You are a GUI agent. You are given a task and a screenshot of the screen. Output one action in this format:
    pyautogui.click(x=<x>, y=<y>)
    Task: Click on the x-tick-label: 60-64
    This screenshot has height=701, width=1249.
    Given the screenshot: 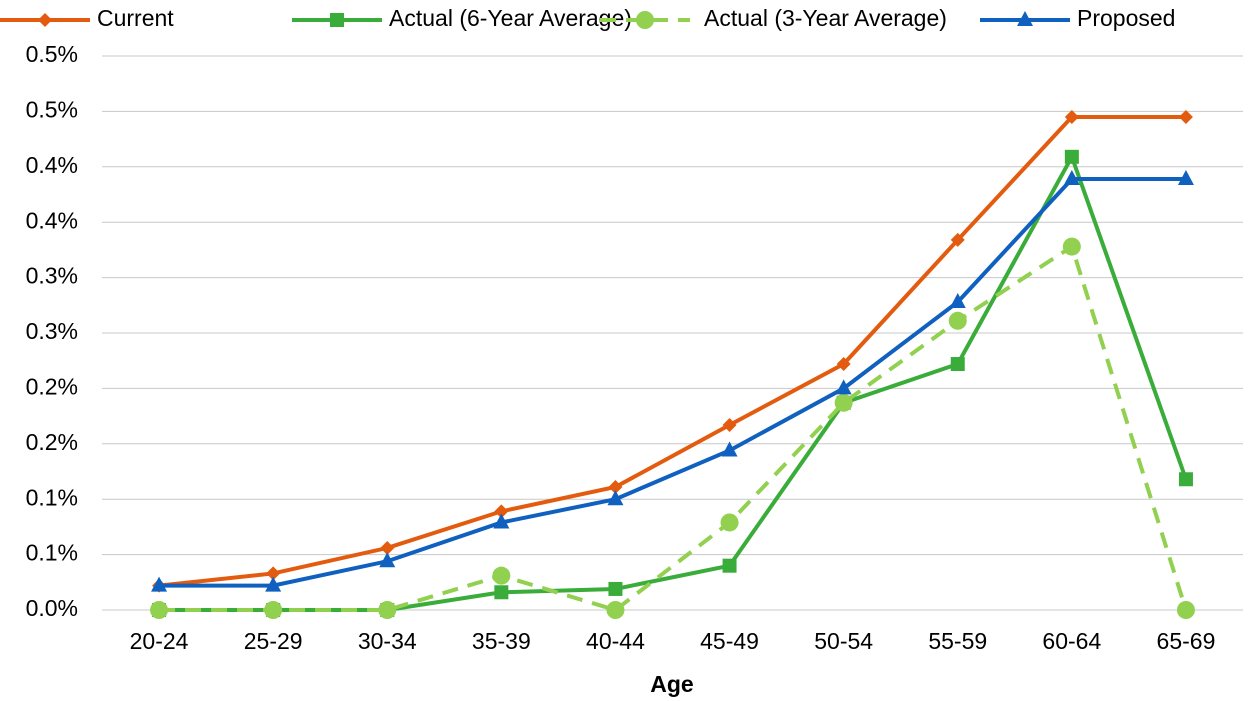 What is the action you would take?
    pyautogui.click(x=1071, y=641)
    